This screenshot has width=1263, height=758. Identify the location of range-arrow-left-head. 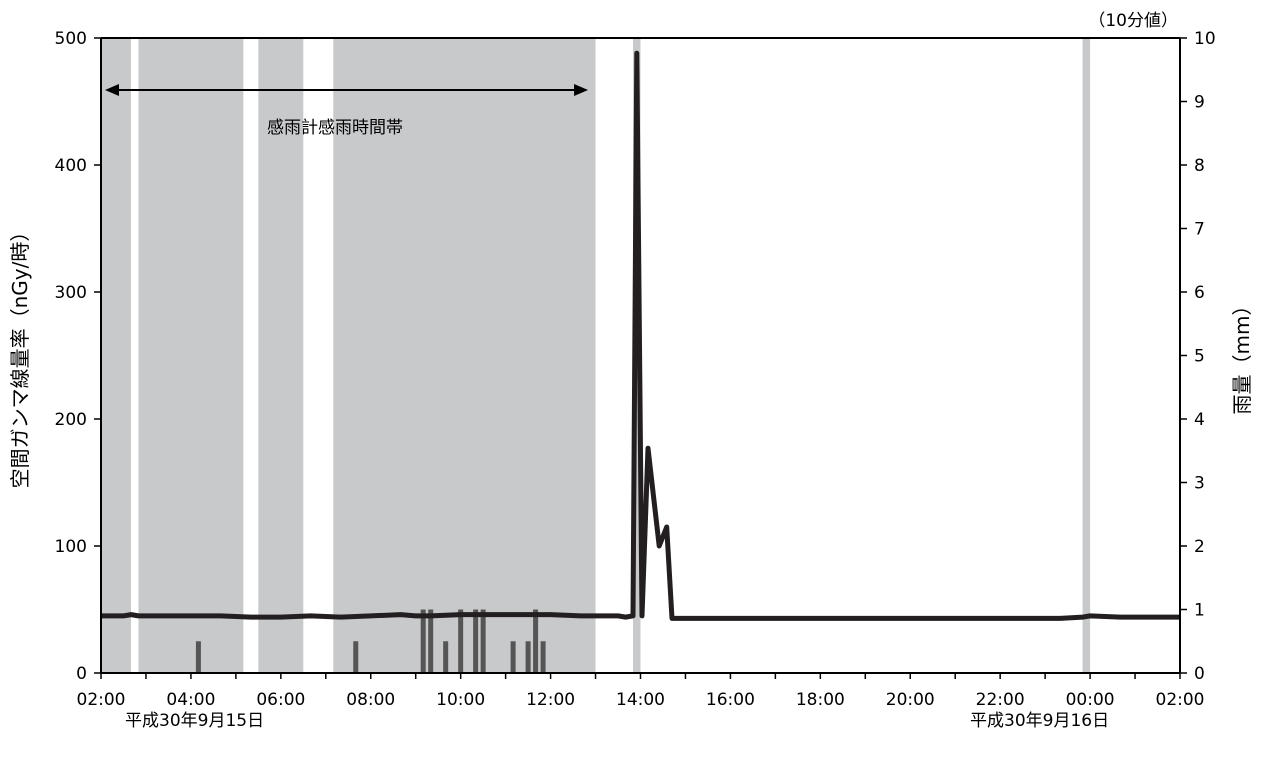
(112, 90).